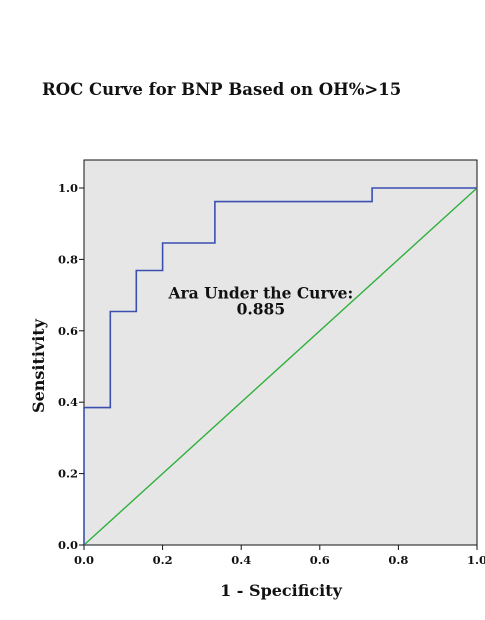 This screenshot has width=485, height=620. Describe the element at coordinates (68, 402) in the screenshot. I see `y-tick-label: 0.4` at that location.